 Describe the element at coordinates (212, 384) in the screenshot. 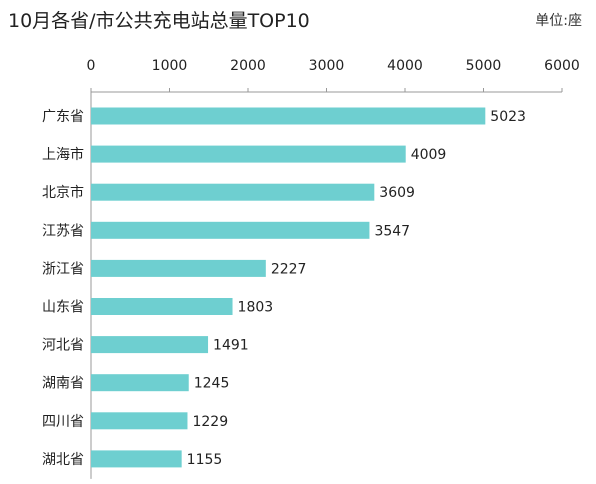

I see `value-label: 1245` at that location.